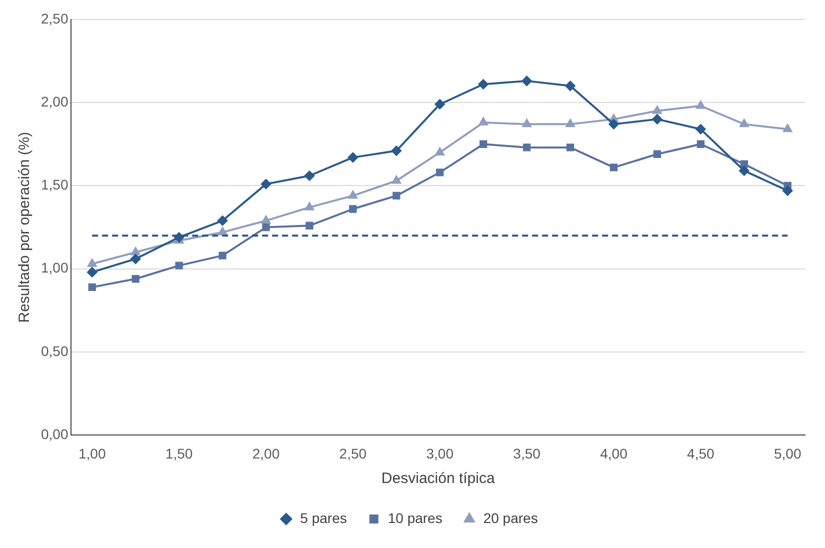 The image size is (825, 548). Describe the element at coordinates (179, 453) in the screenshot. I see `x-tick-label: 1,50` at that location.